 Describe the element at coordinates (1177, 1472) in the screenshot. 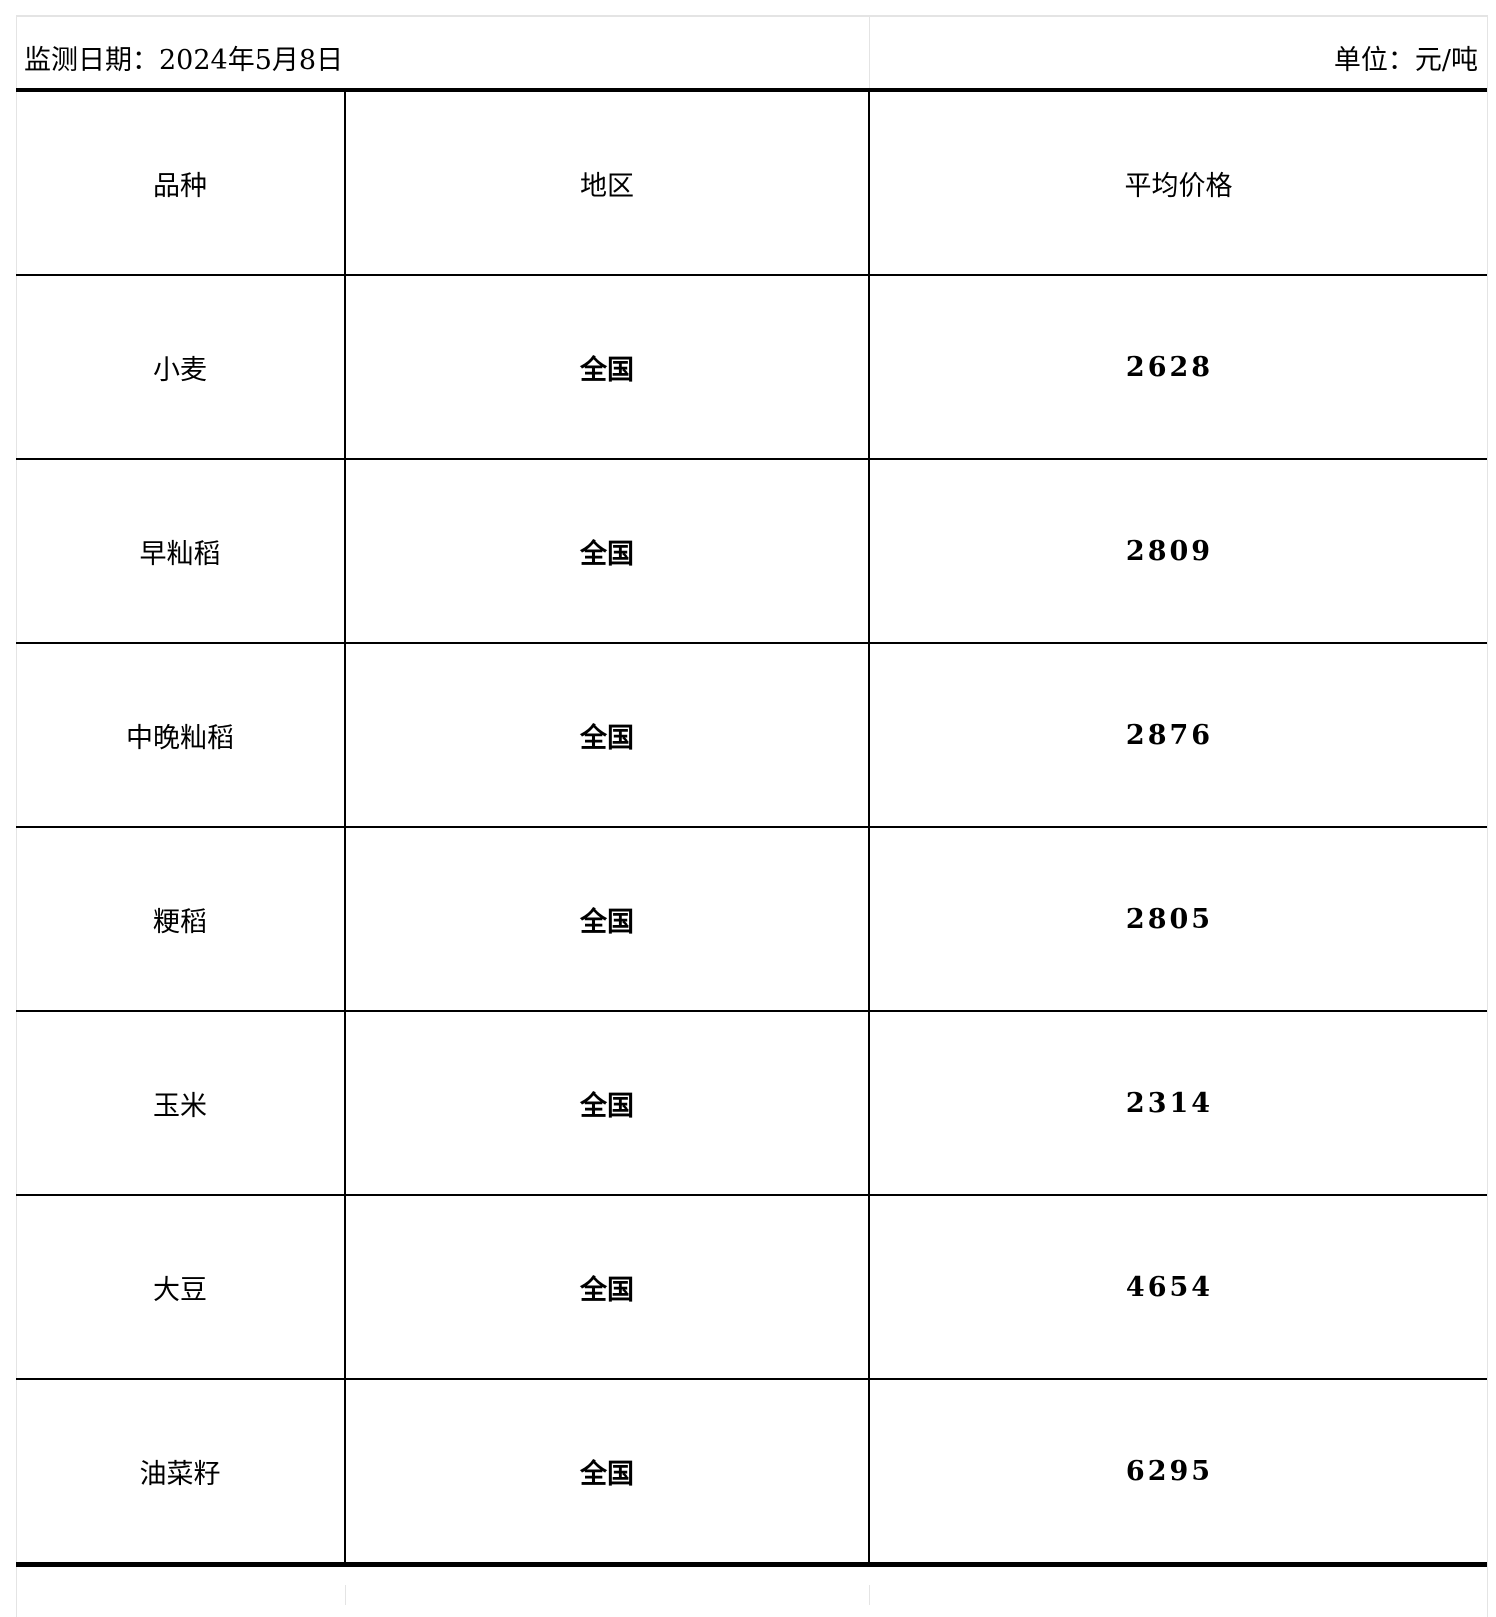

I see `price-cell: 6295` at that location.